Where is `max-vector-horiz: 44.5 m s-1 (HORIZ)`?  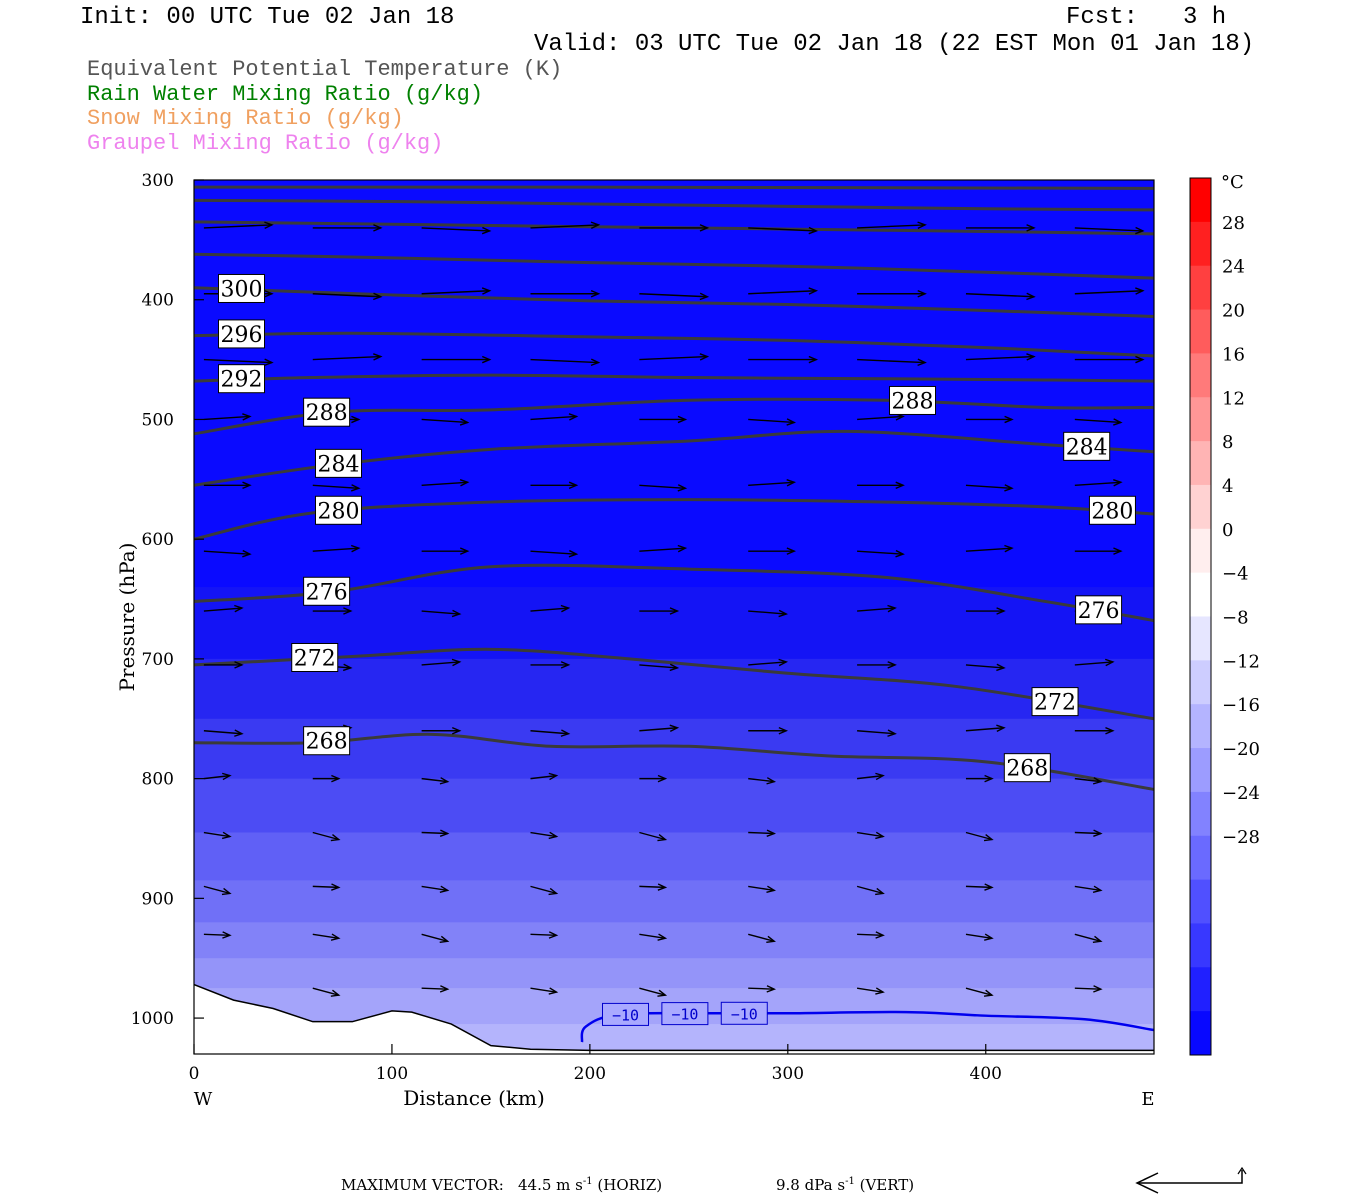 max-vector-horiz: 44.5 m s-1 (HORIZ) is located at coordinates (590, 1185).